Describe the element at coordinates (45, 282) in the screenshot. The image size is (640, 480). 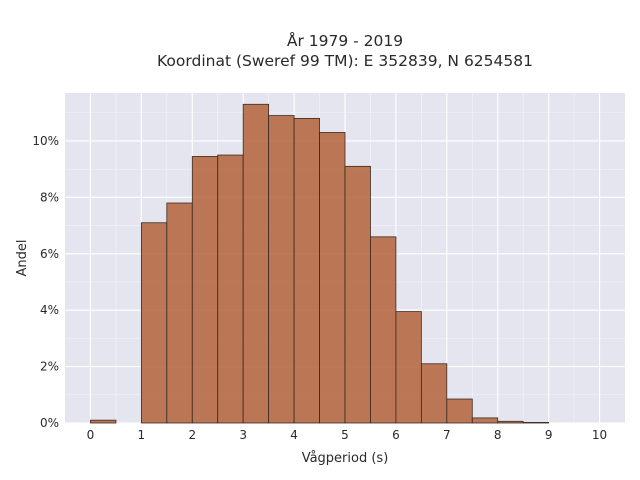
I see `y-tick-labels: 0% 2% 4% 6% 8% 10%` at that location.